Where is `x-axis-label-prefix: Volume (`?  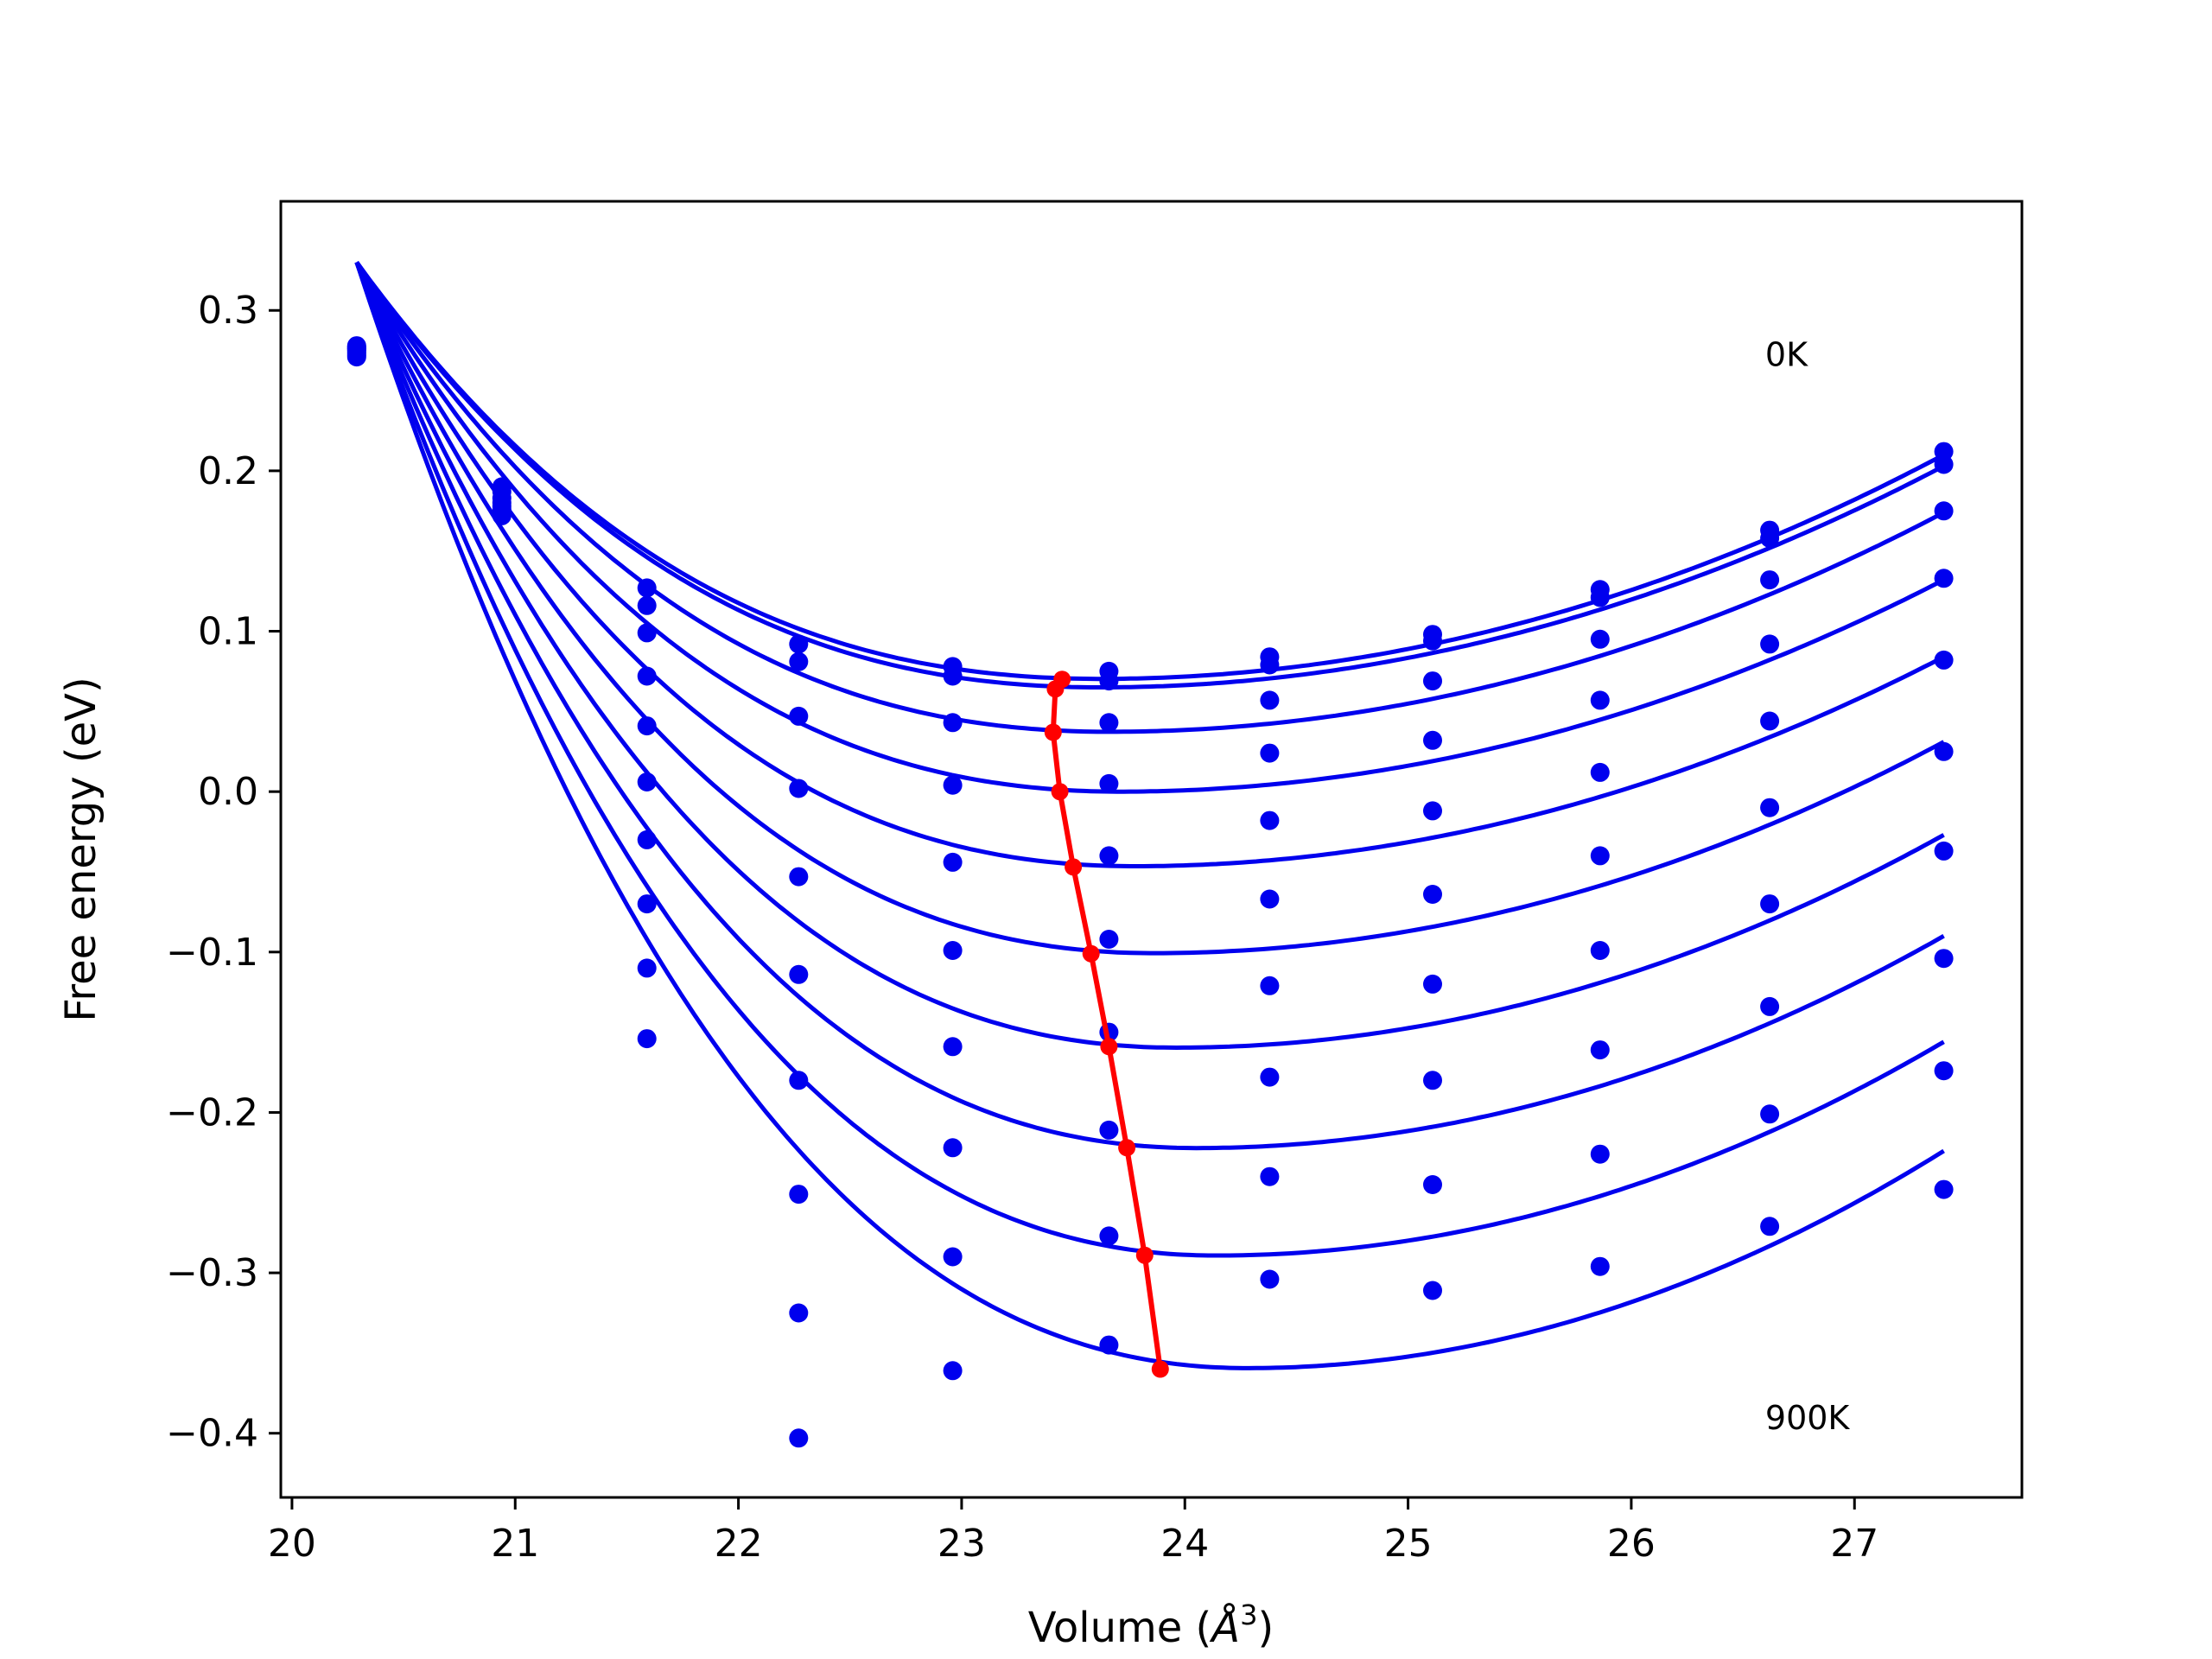 x-axis-label-prefix: Volume ( is located at coordinates (1120, 1628).